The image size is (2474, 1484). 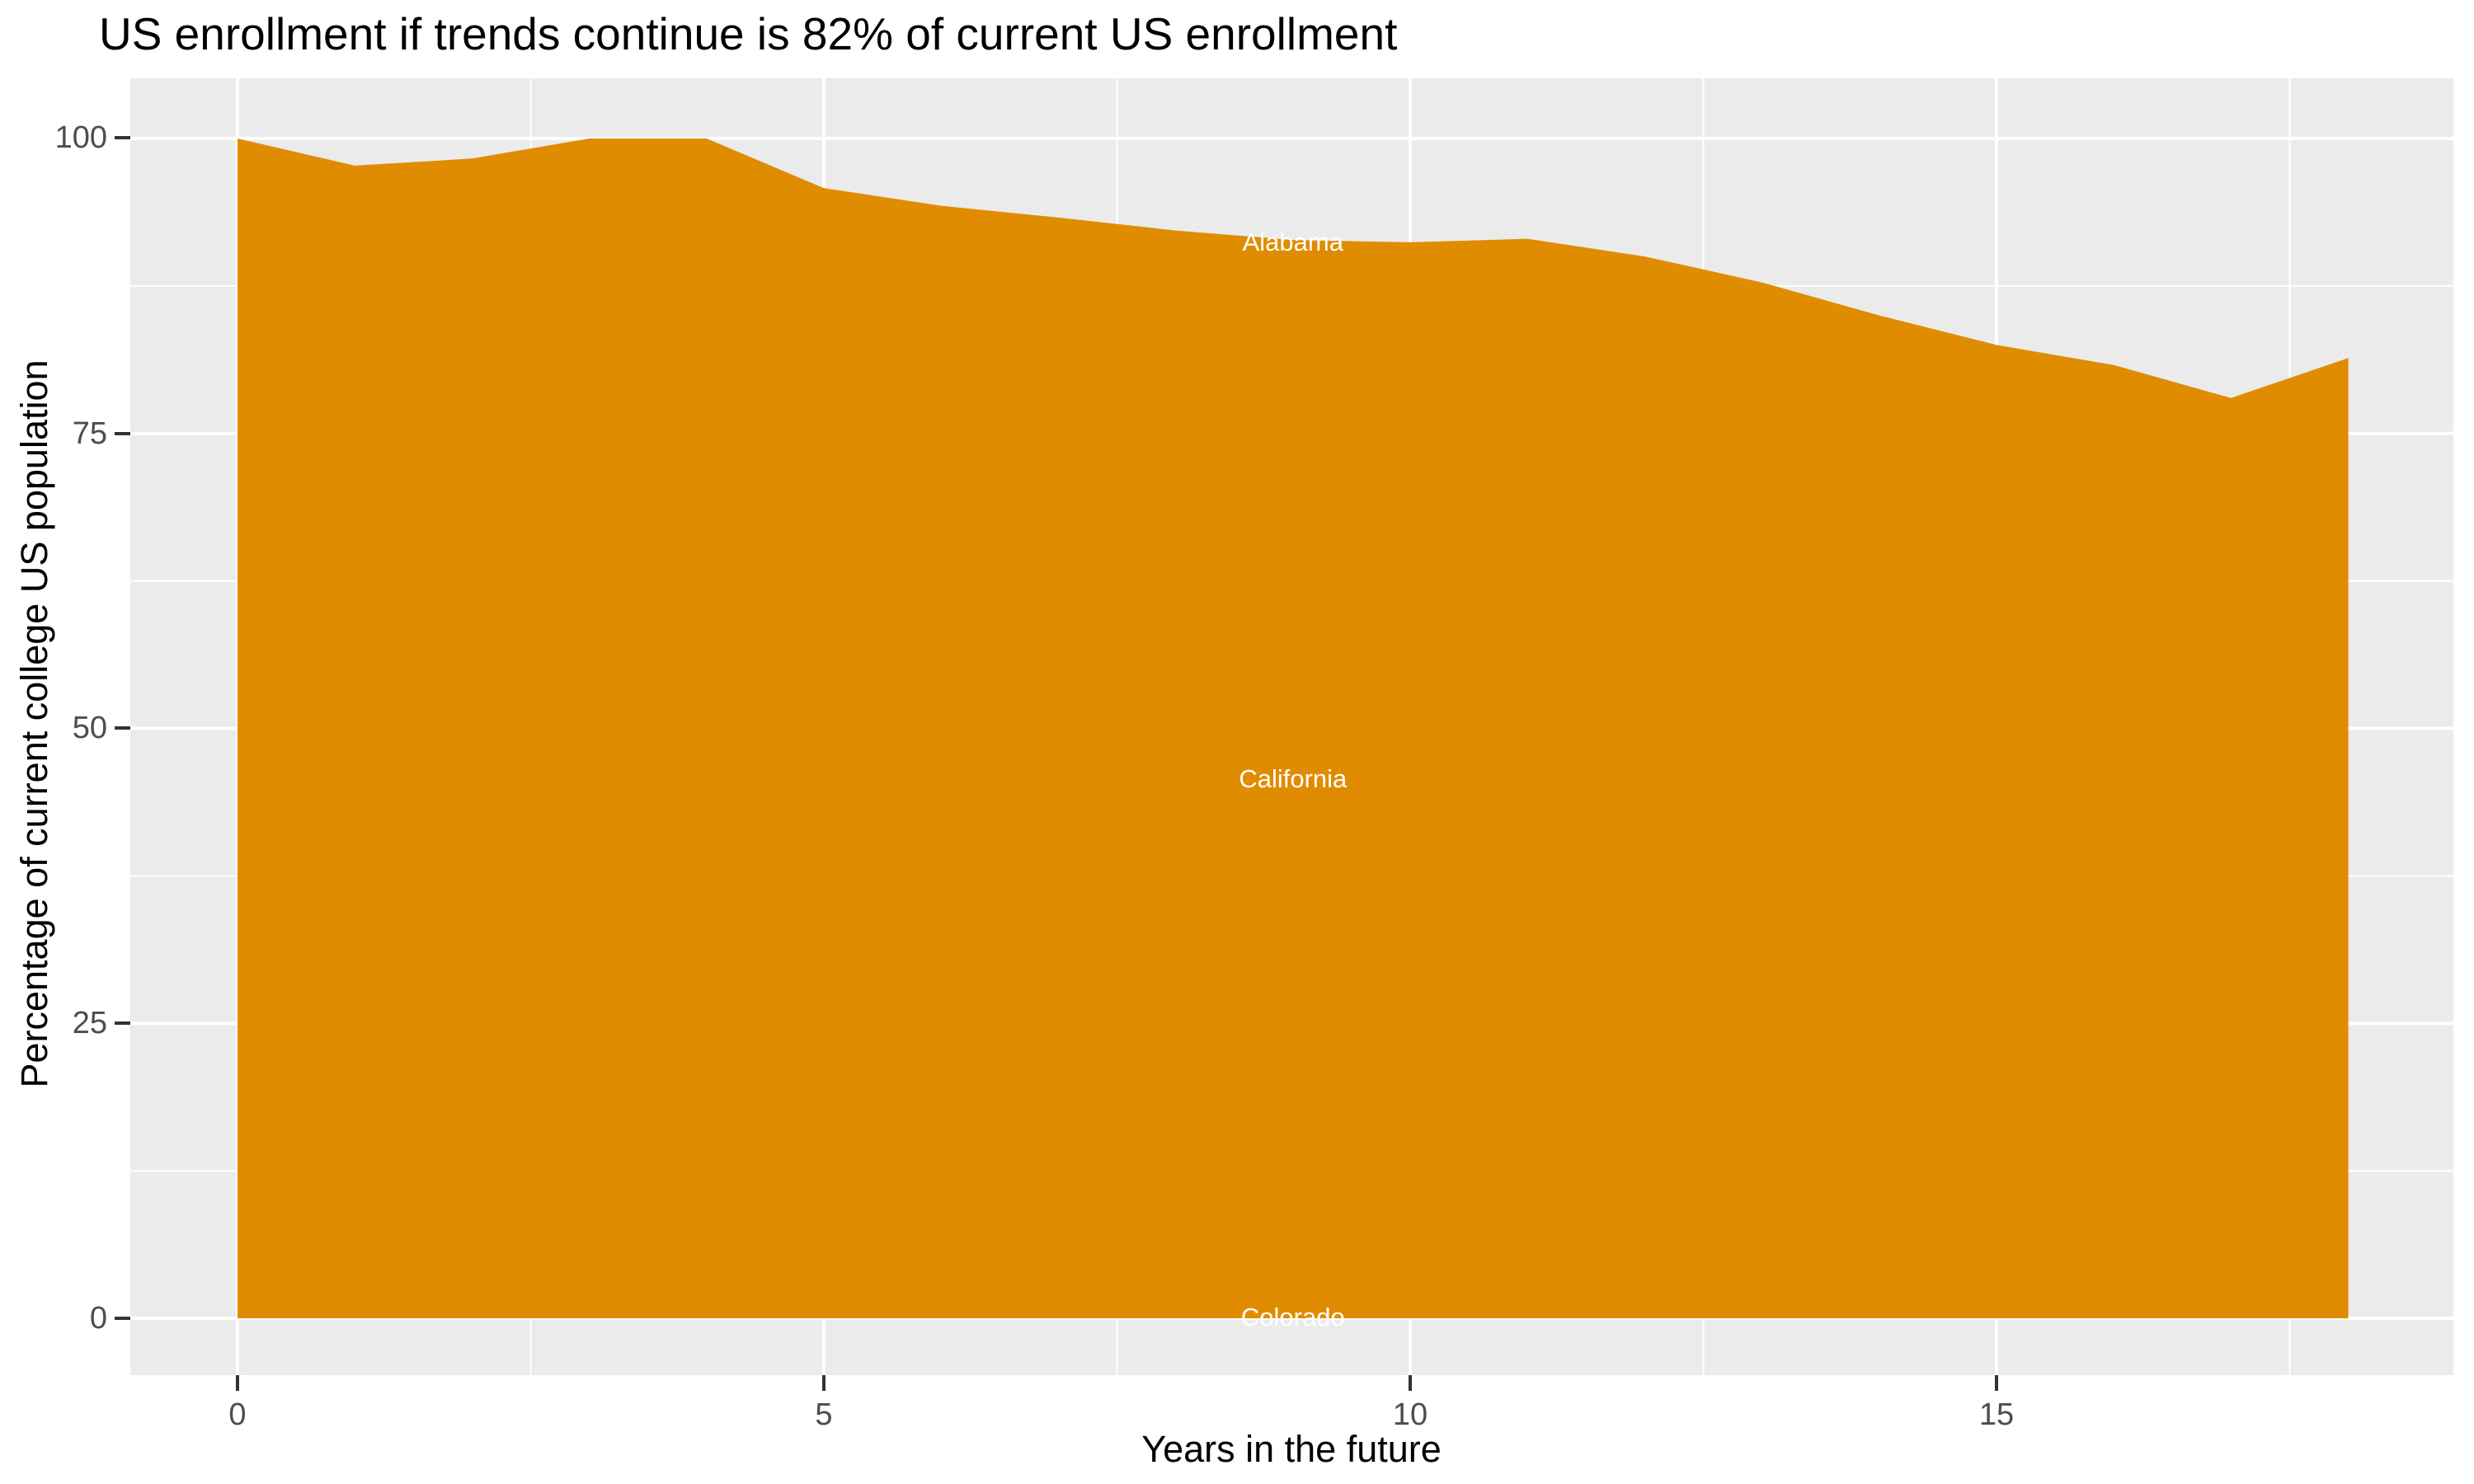 What do you see at coordinates (89, 433) in the screenshot?
I see `y-tick-label-75: 75` at bounding box center [89, 433].